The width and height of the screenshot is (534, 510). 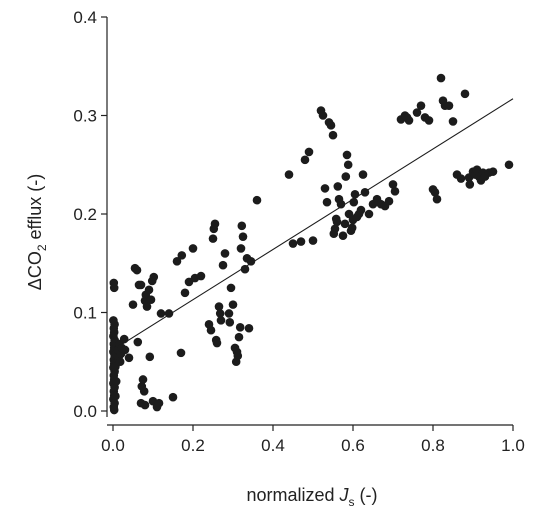 What do you see at coordinates (273, 445) in the screenshot?
I see `x-tick-label: 0.4` at bounding box center [273, 445].